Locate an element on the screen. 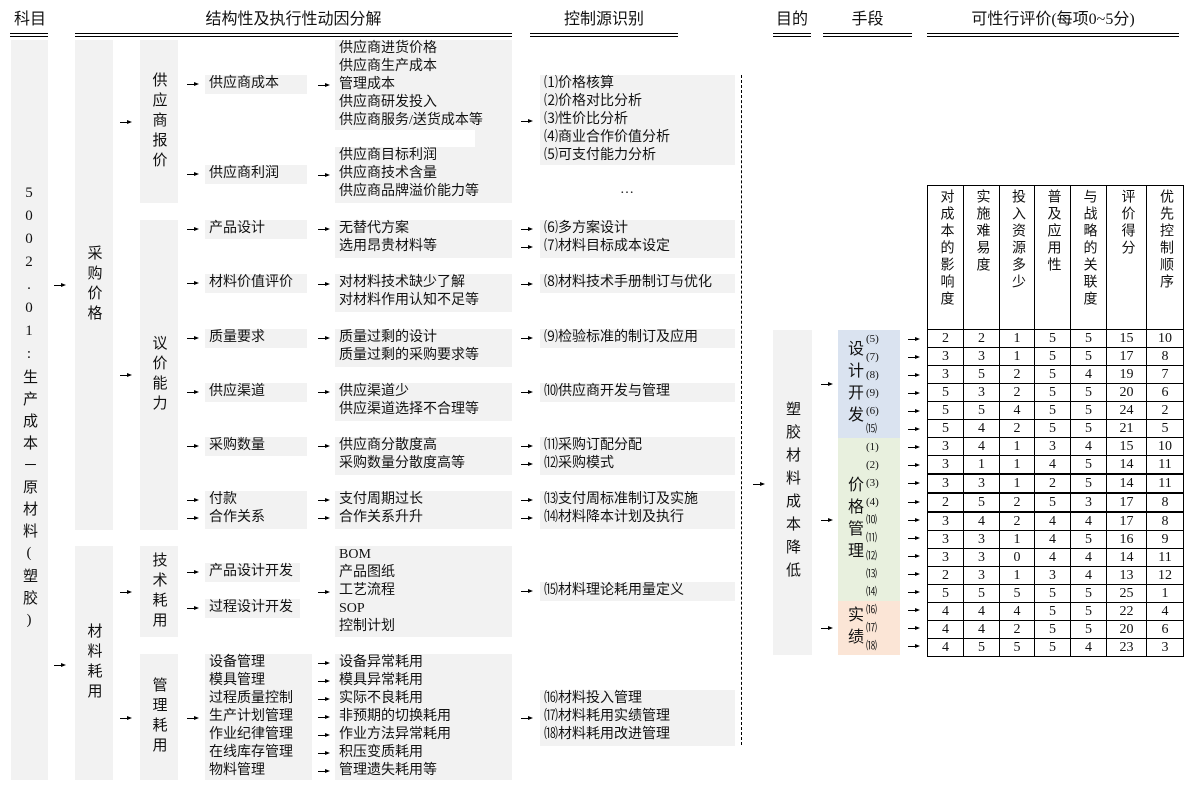 This screenshot has width=1189, height=795. table-cell: 24 is located at coordinates (1126, 410).